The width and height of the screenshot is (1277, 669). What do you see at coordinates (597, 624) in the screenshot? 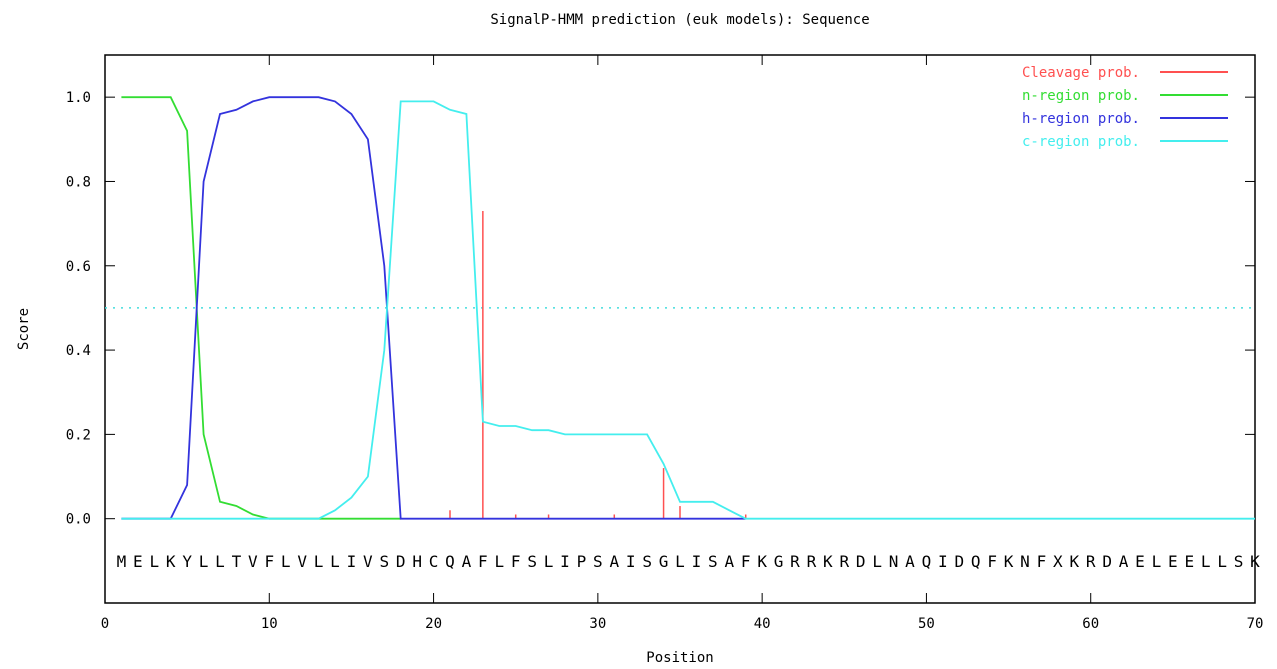
I see `x-tick-label: 30` at bounding box center [597, 624].